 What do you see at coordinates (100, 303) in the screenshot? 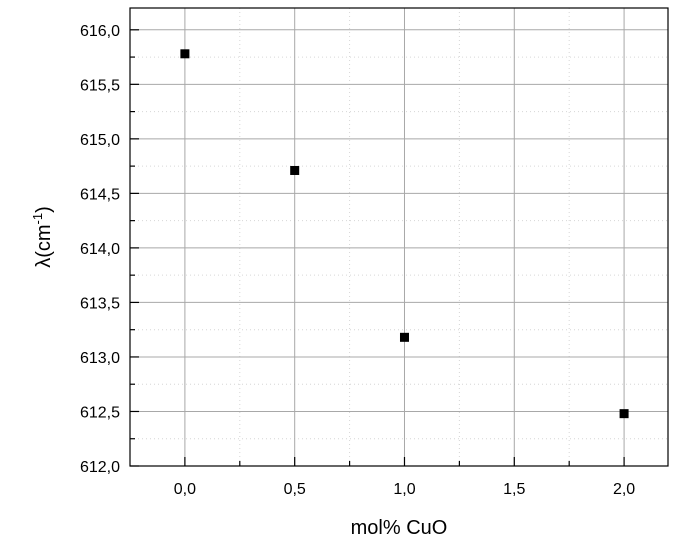
I see `y-tick-label: 613,5` at bounding box center [100, 303].